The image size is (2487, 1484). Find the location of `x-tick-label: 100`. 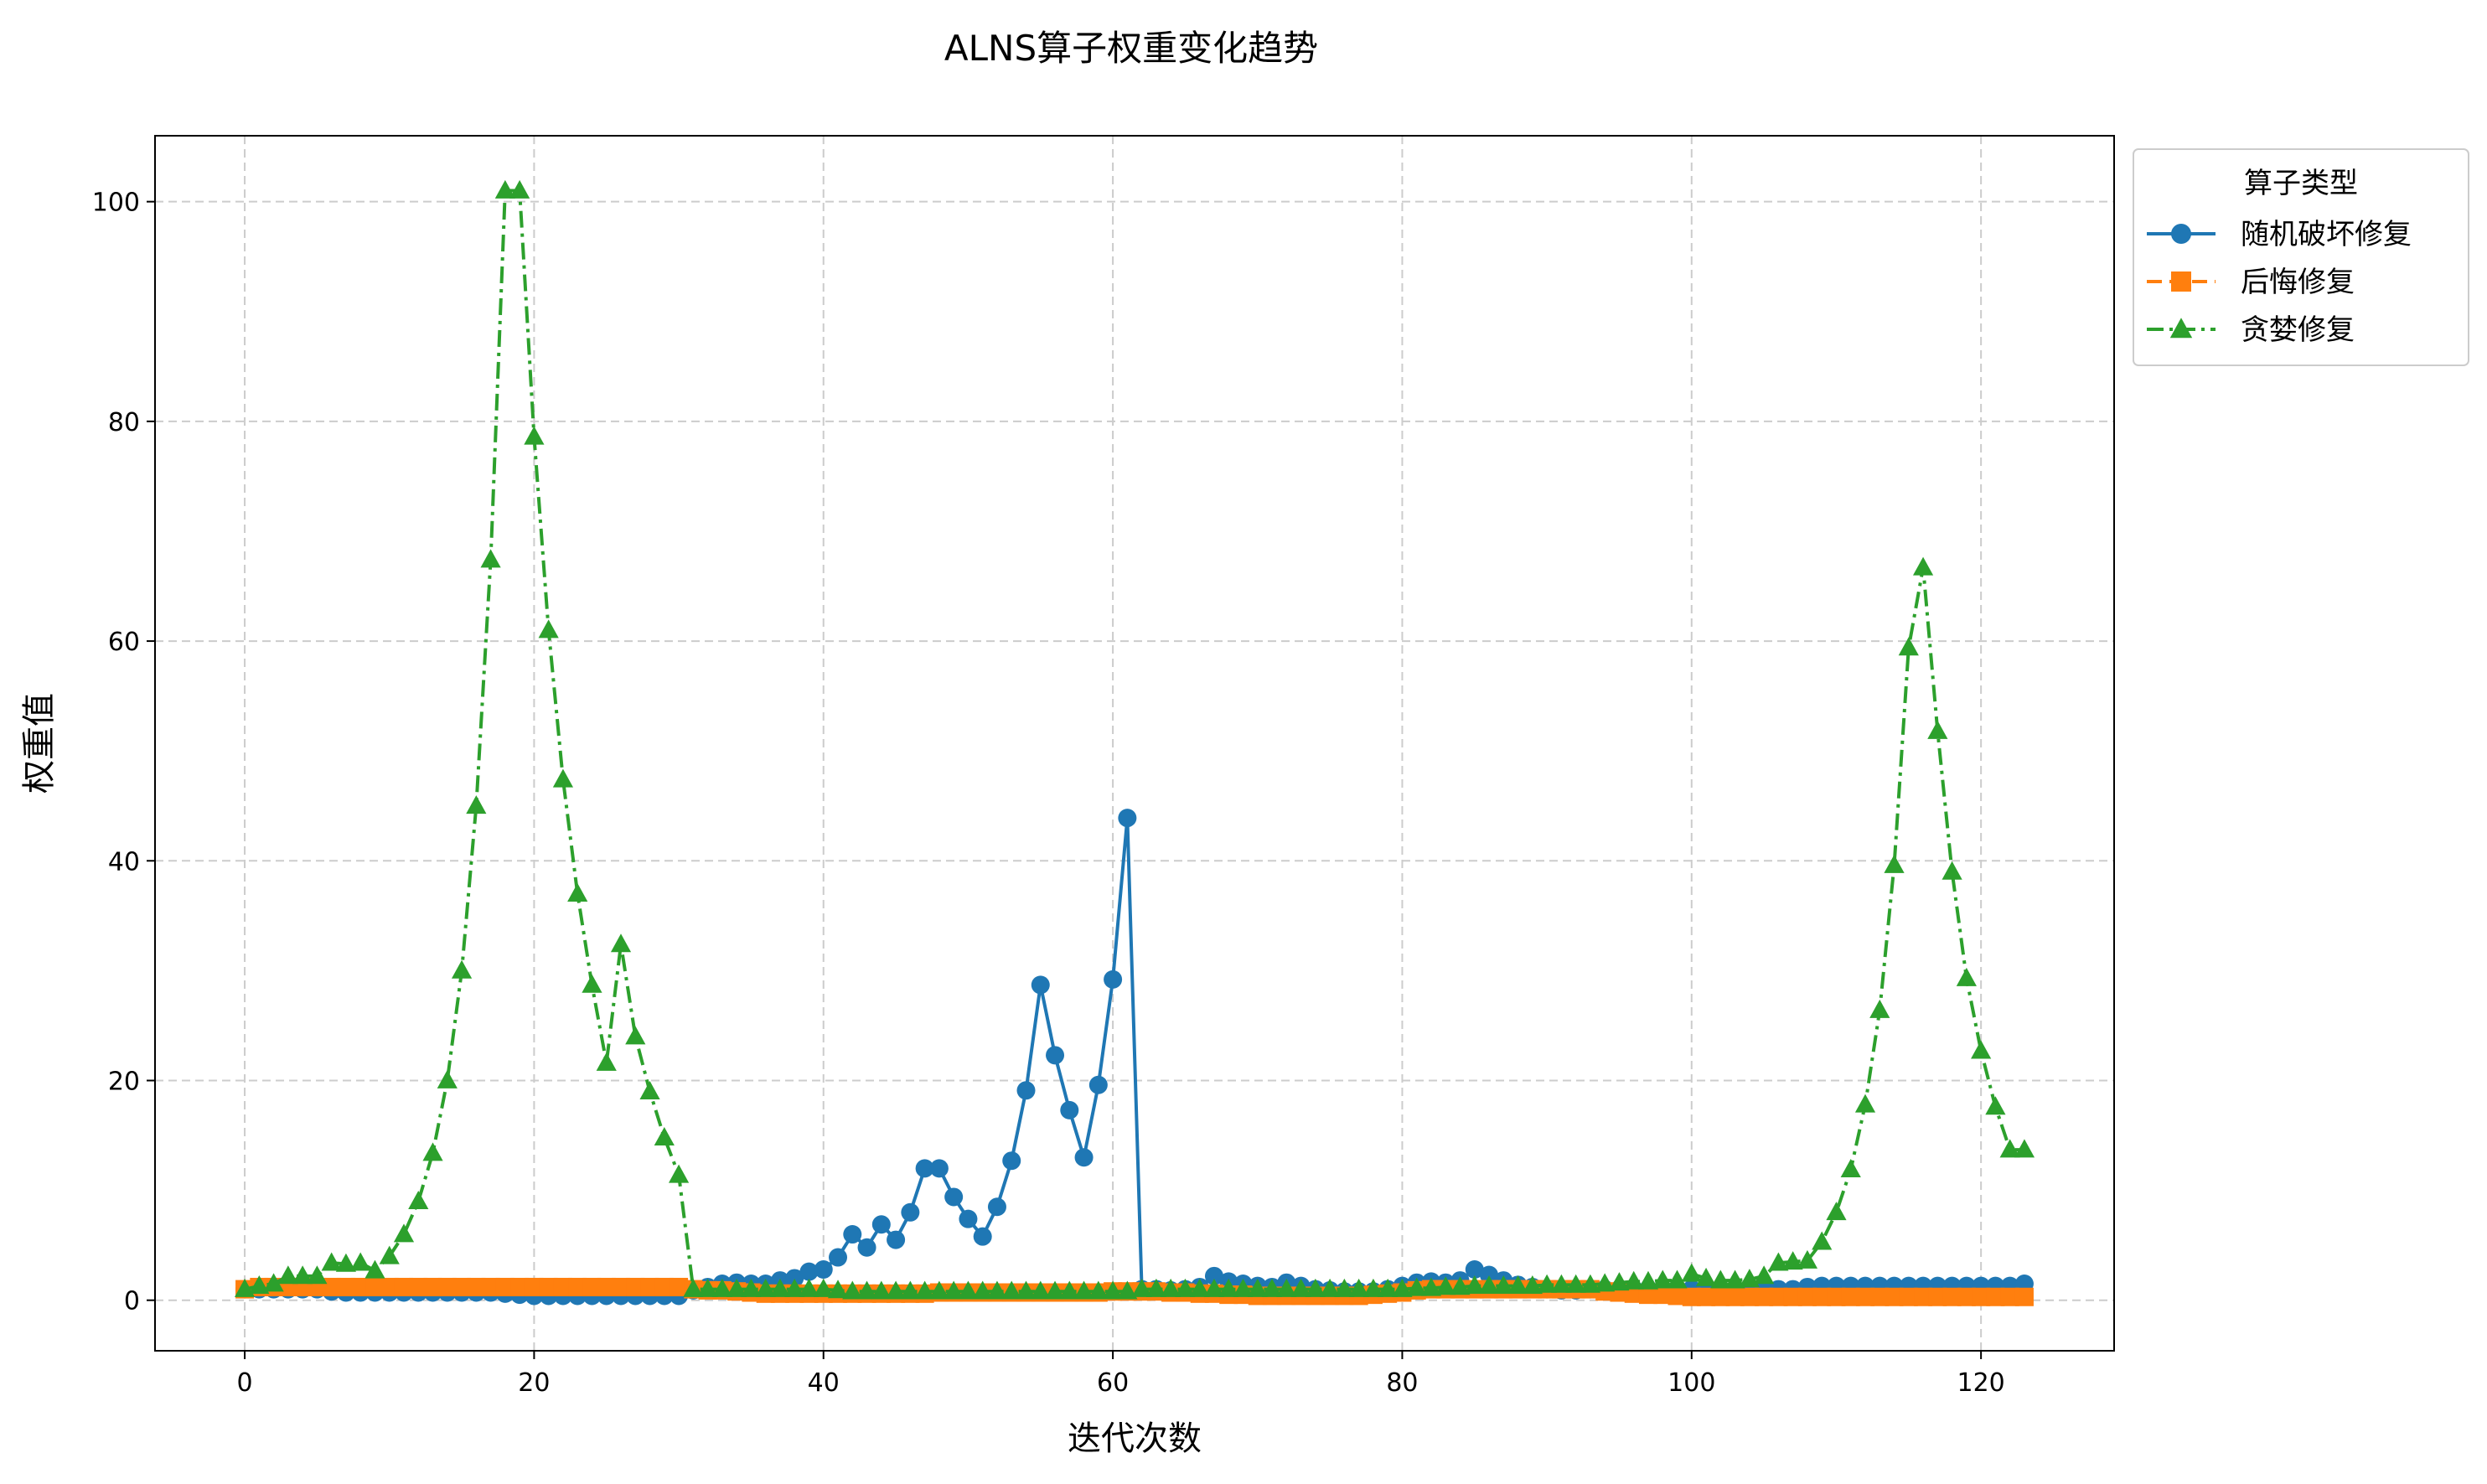

x-tick-label: 100 is located at coordinates (1691, 1383).